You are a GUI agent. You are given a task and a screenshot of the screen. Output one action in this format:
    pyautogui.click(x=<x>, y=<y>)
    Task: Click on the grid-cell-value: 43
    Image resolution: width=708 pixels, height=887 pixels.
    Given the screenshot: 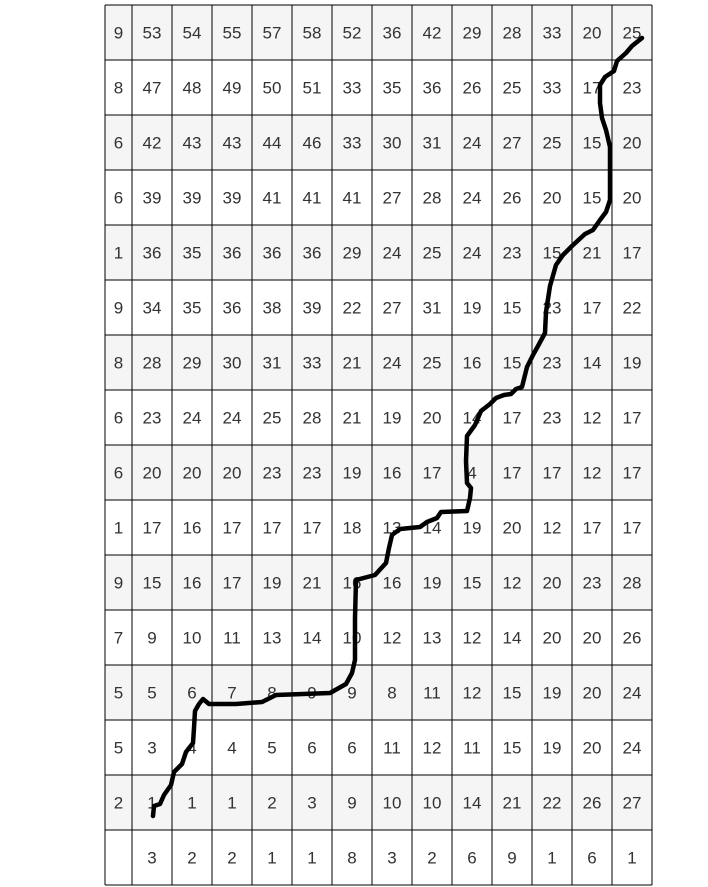 What is the action you would take?
    pyautogui.click(x=232, y=143)
    